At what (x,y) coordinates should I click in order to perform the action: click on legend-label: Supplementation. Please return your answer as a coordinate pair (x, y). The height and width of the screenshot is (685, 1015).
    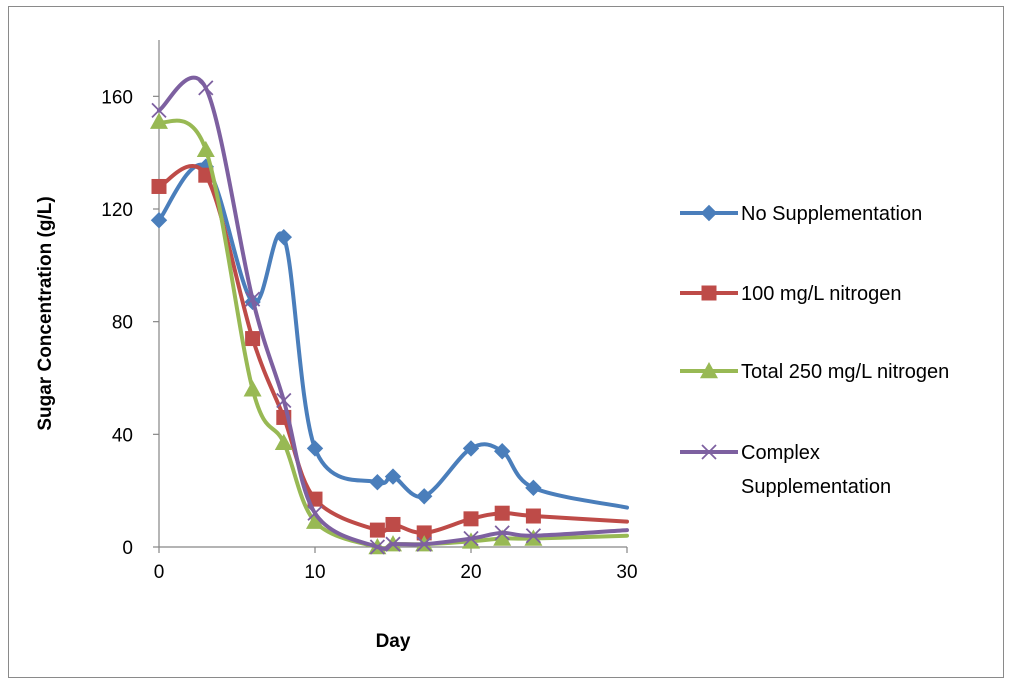
    Looking at the image, I should click on (816, 487).